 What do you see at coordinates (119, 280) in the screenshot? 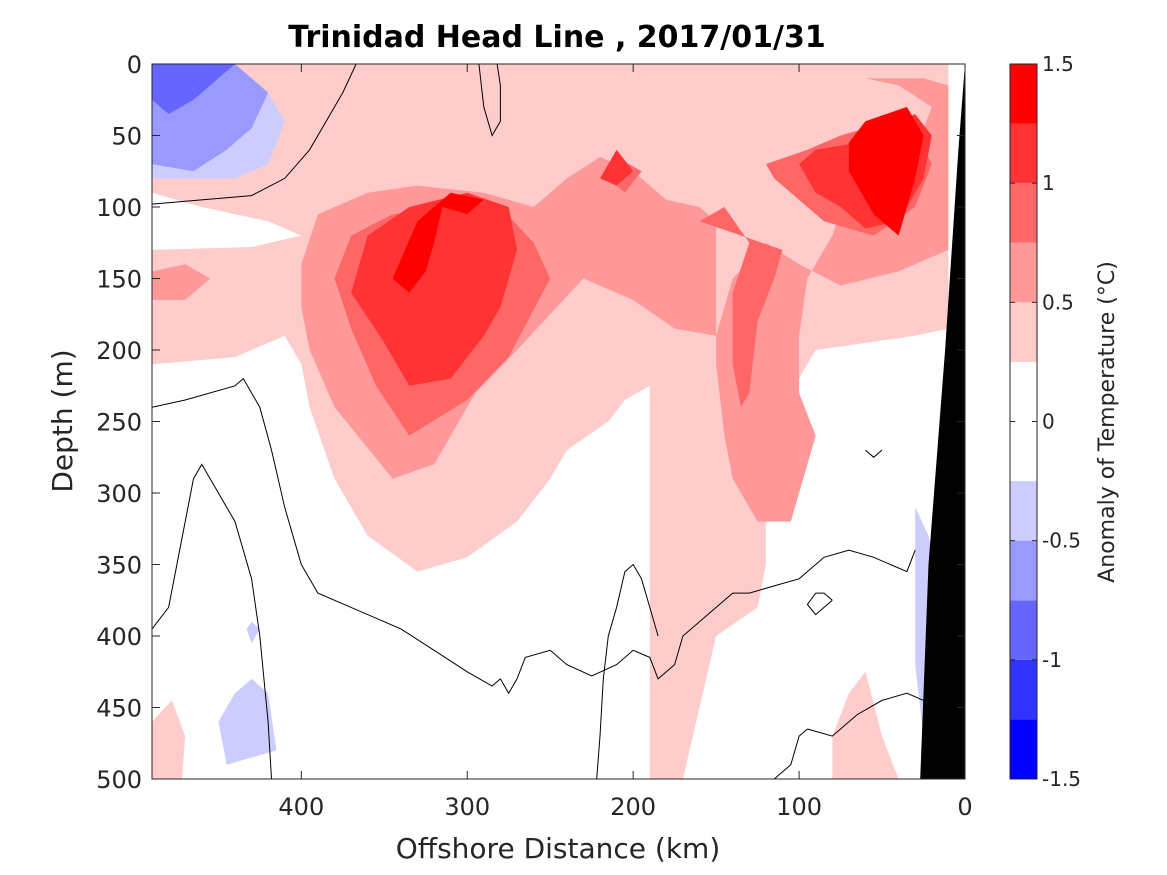
I see `y-tick-label-150: 150` at bounding box center [119, 280].